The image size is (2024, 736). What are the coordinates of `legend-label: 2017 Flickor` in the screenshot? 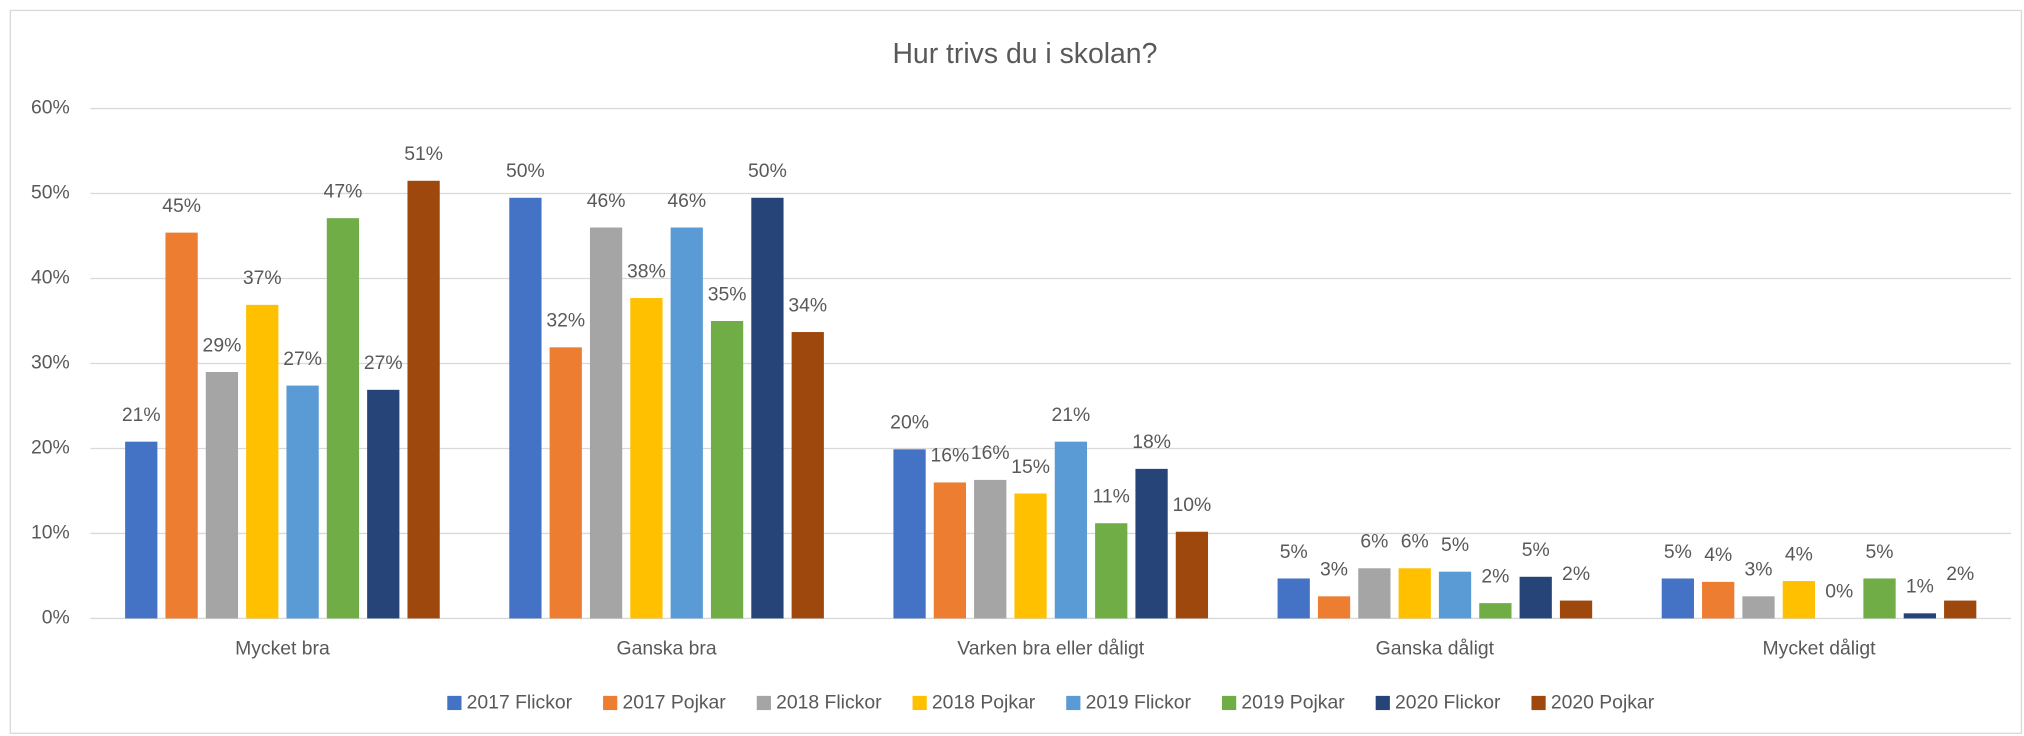 It's located at (520, 703).